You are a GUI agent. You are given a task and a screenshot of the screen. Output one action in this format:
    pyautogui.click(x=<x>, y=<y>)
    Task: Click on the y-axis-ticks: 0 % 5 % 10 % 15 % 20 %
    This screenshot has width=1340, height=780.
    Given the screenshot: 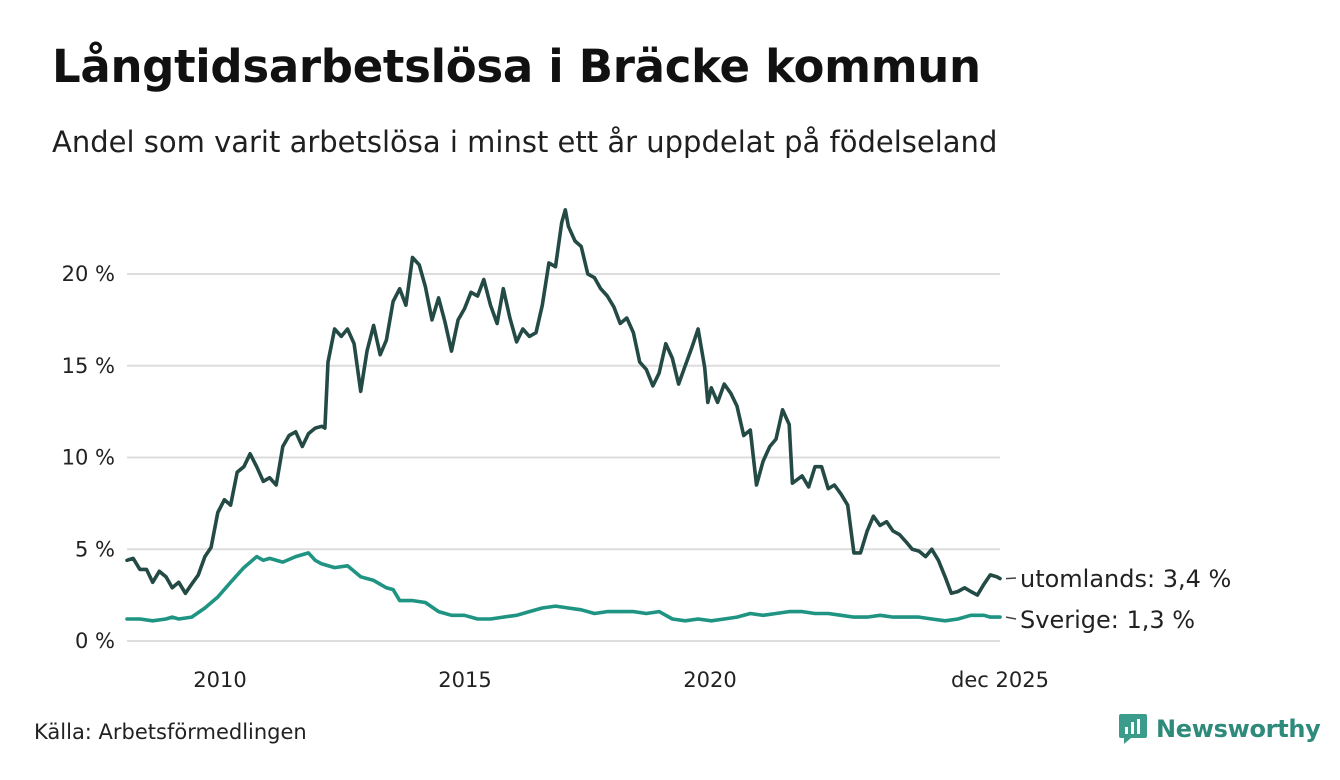 What is the action you would take?
    pyautogui.click(x=88, y=457)
    